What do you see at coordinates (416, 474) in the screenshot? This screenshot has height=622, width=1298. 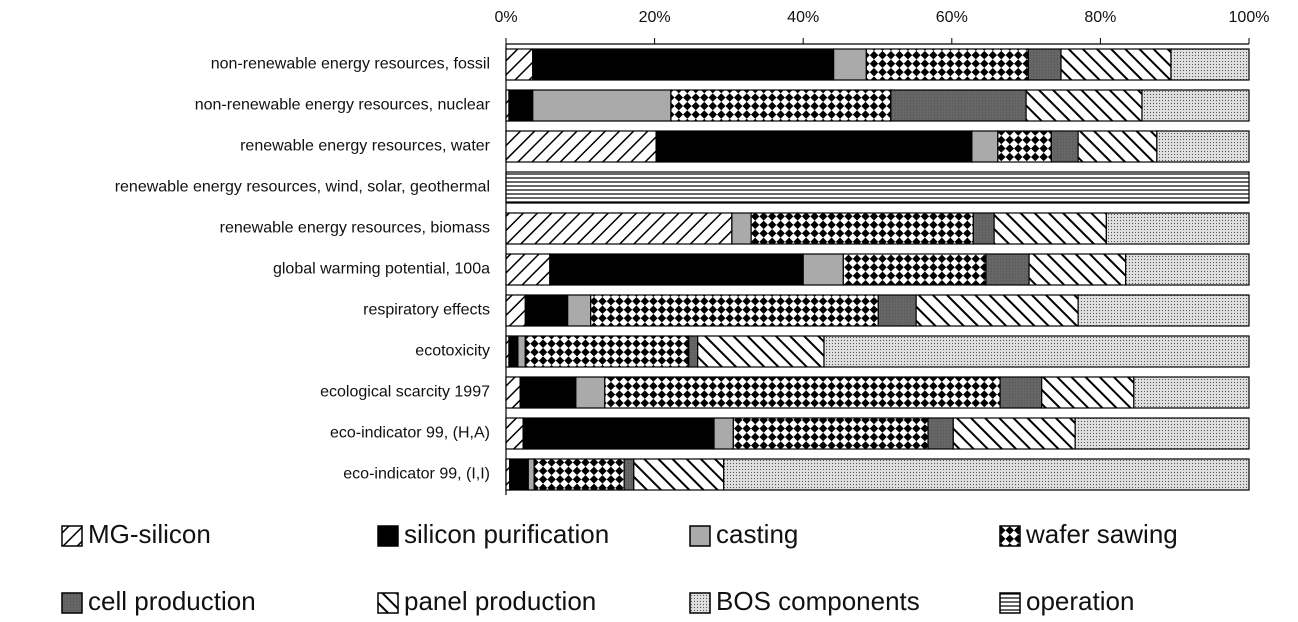 I see `y-tick-label: eco-indicator 99, (I,I)` at bounding box center [416, 474].